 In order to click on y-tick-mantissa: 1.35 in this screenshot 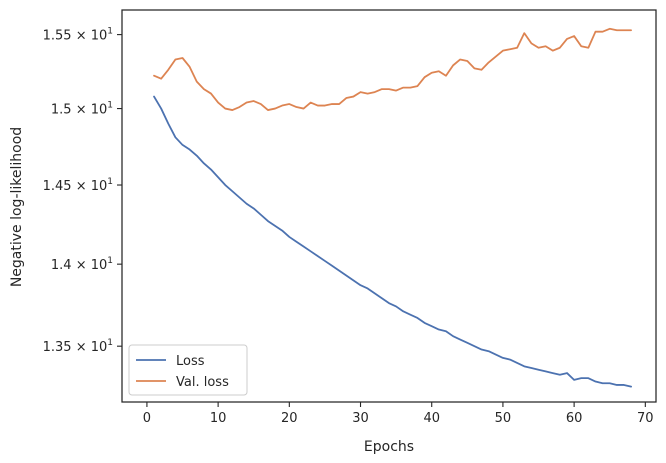, I will do `click(57, 347)`.